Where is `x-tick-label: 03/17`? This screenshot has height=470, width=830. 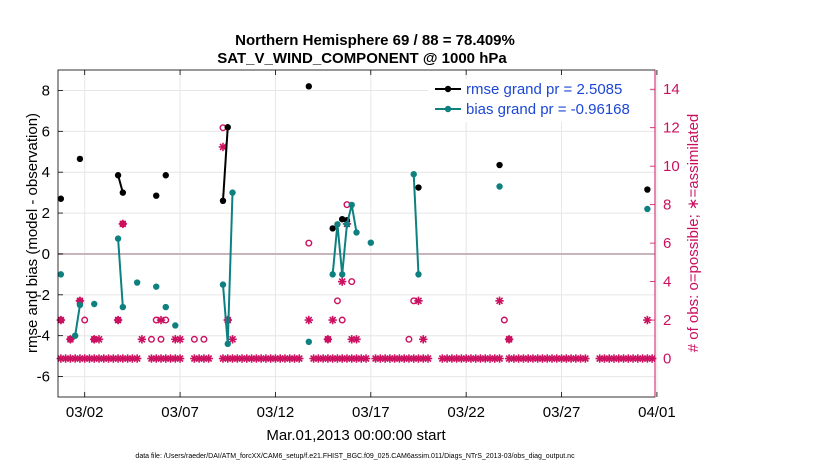 x-tick-label: 03/17 is located at coordinates (371, 412).